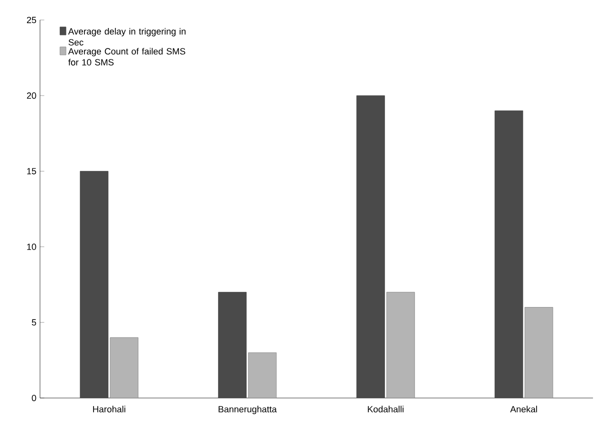 This screenshot has width=603, height=438. Describe the element at coordinates (247, 410) in the screenshot. I see `x-tick-label: Bannerughatta` at that location.